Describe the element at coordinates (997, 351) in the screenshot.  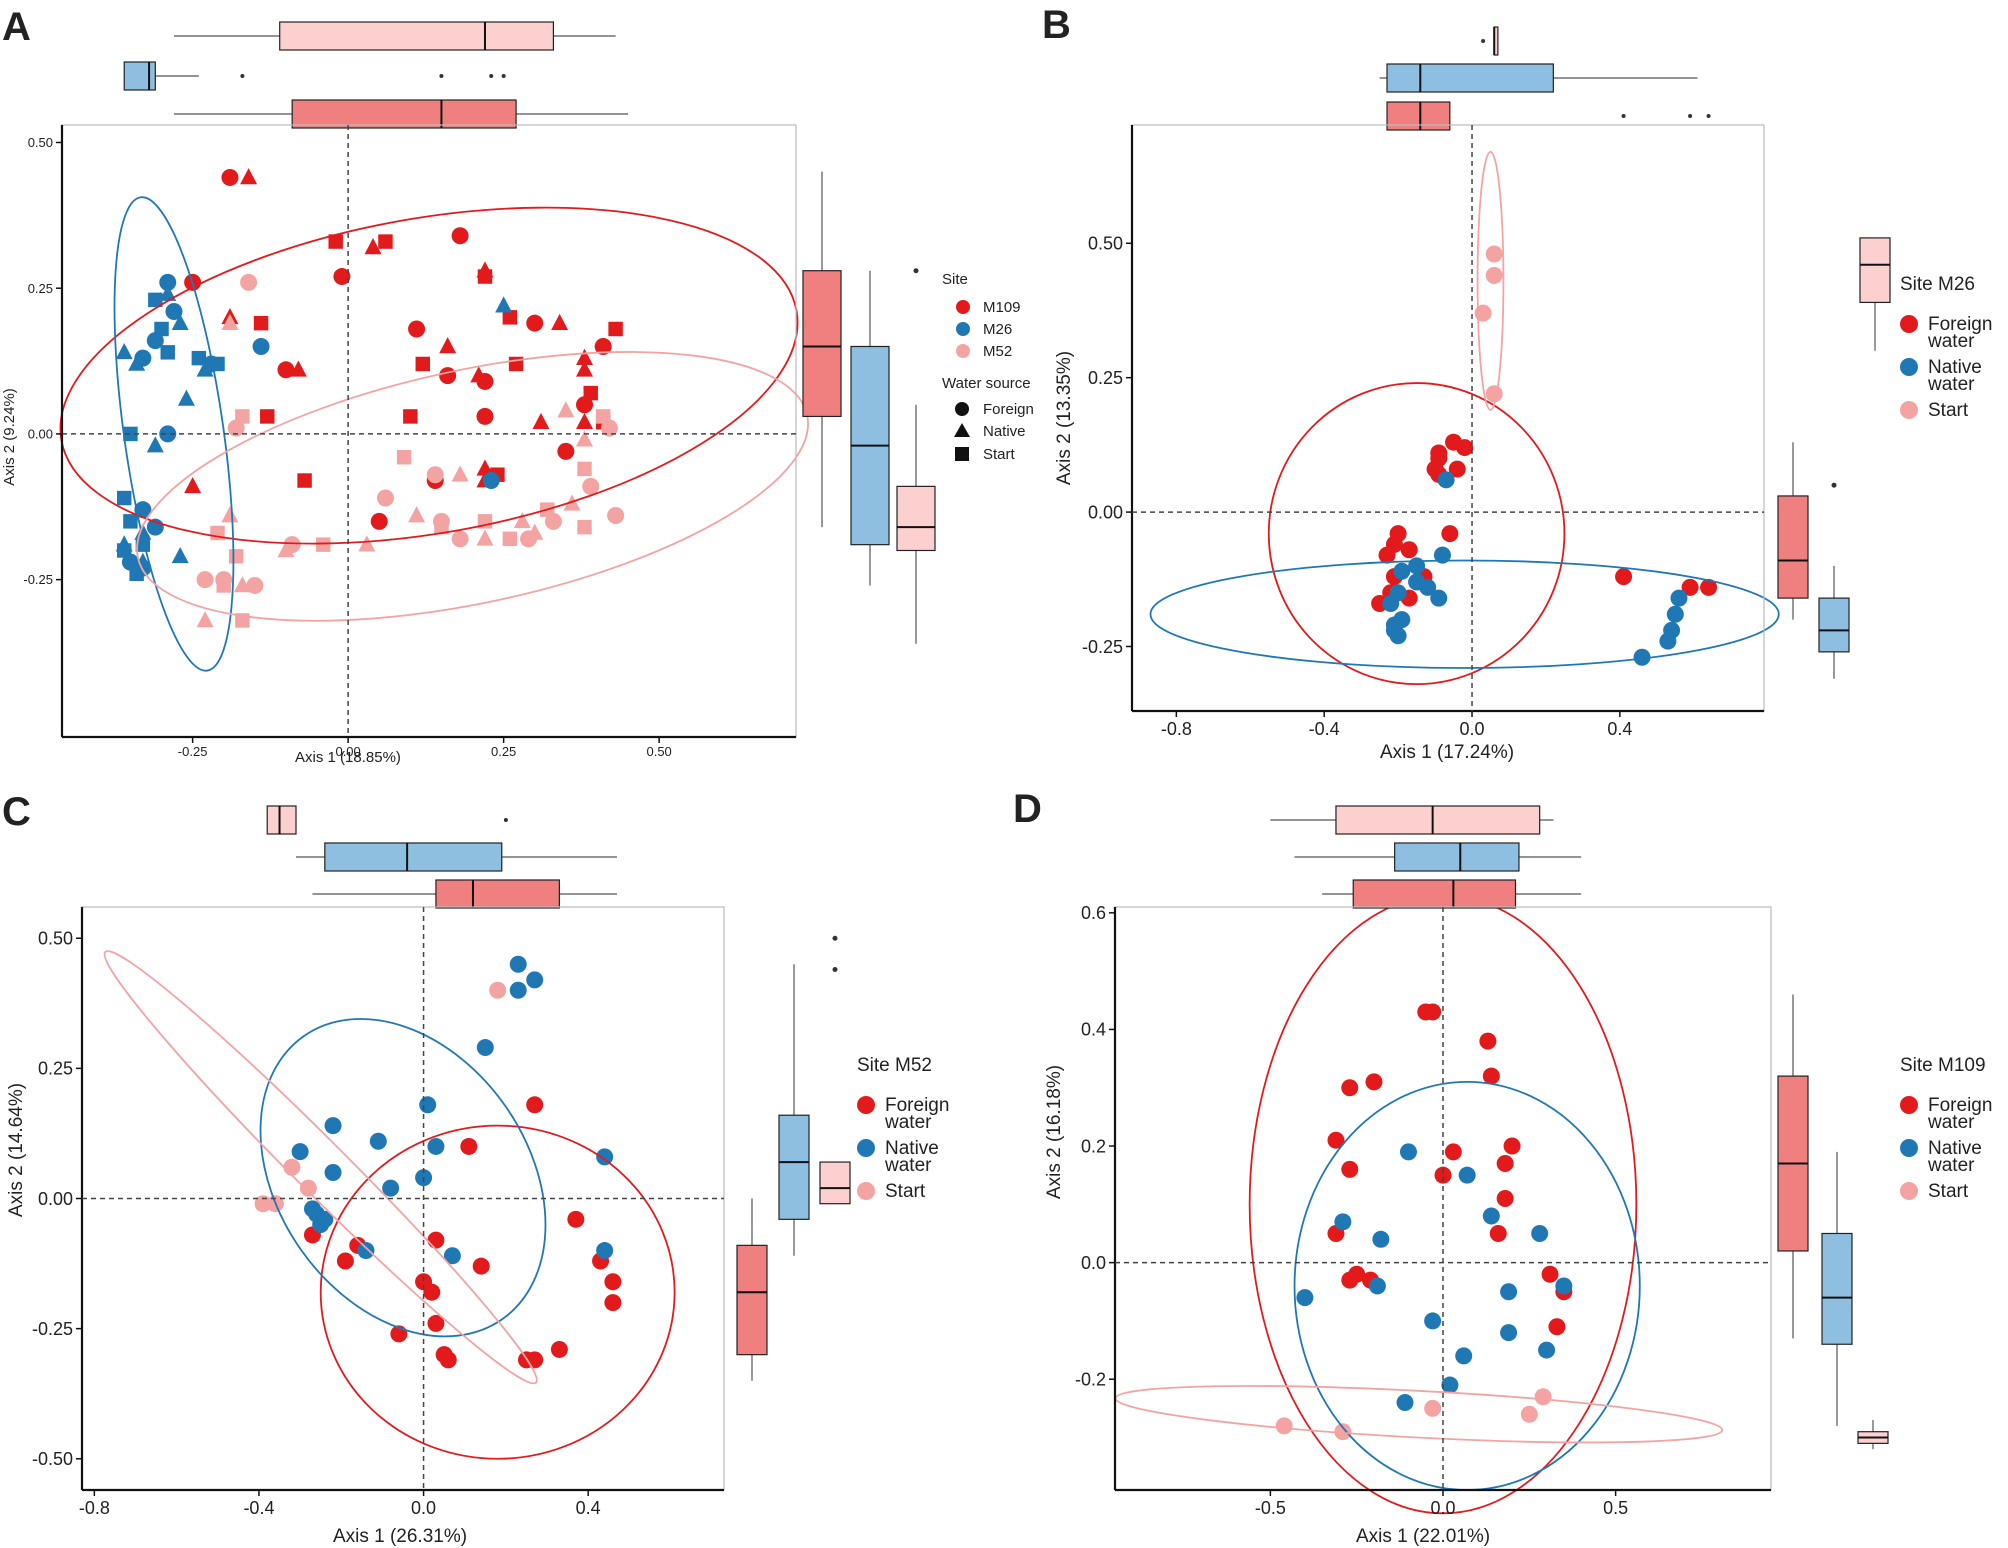
I see `legend-m52-label: M52` at that location.